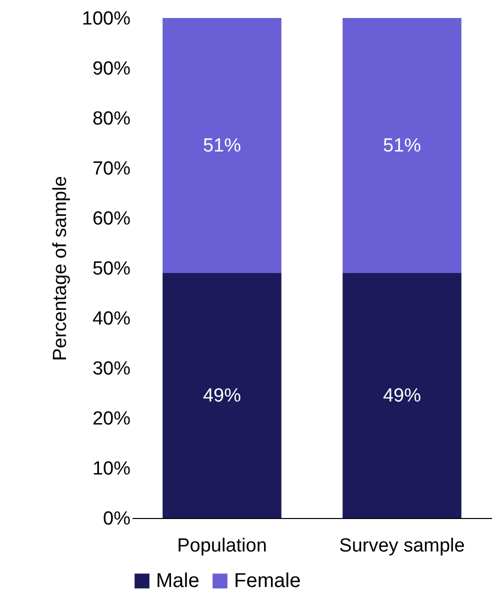 This screenshot has width=495, height=616. I want to click on y-tick-label: 40%, so click(111, 319).